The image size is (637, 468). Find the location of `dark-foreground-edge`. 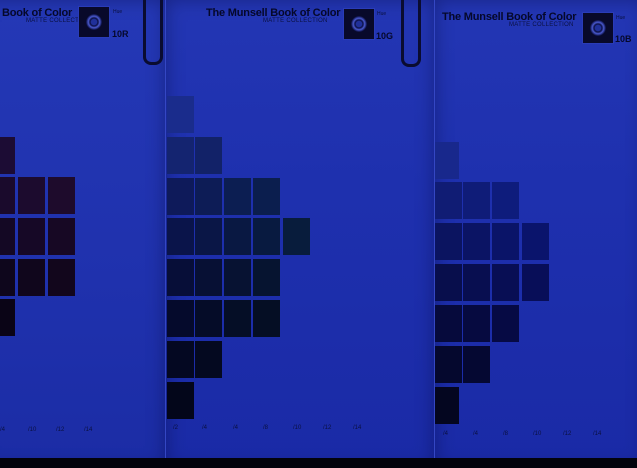

dark-foreground-edge is located at coordinates (318, 463).